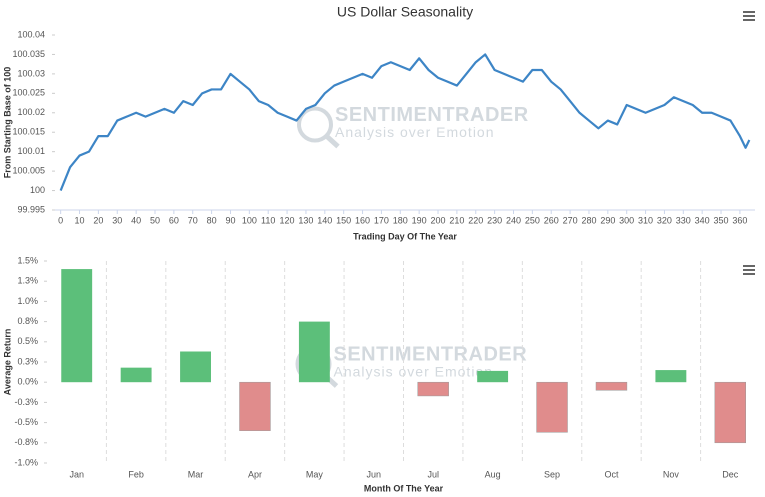  I want to click on y-tick-label: 100.01, so click(31, 151).